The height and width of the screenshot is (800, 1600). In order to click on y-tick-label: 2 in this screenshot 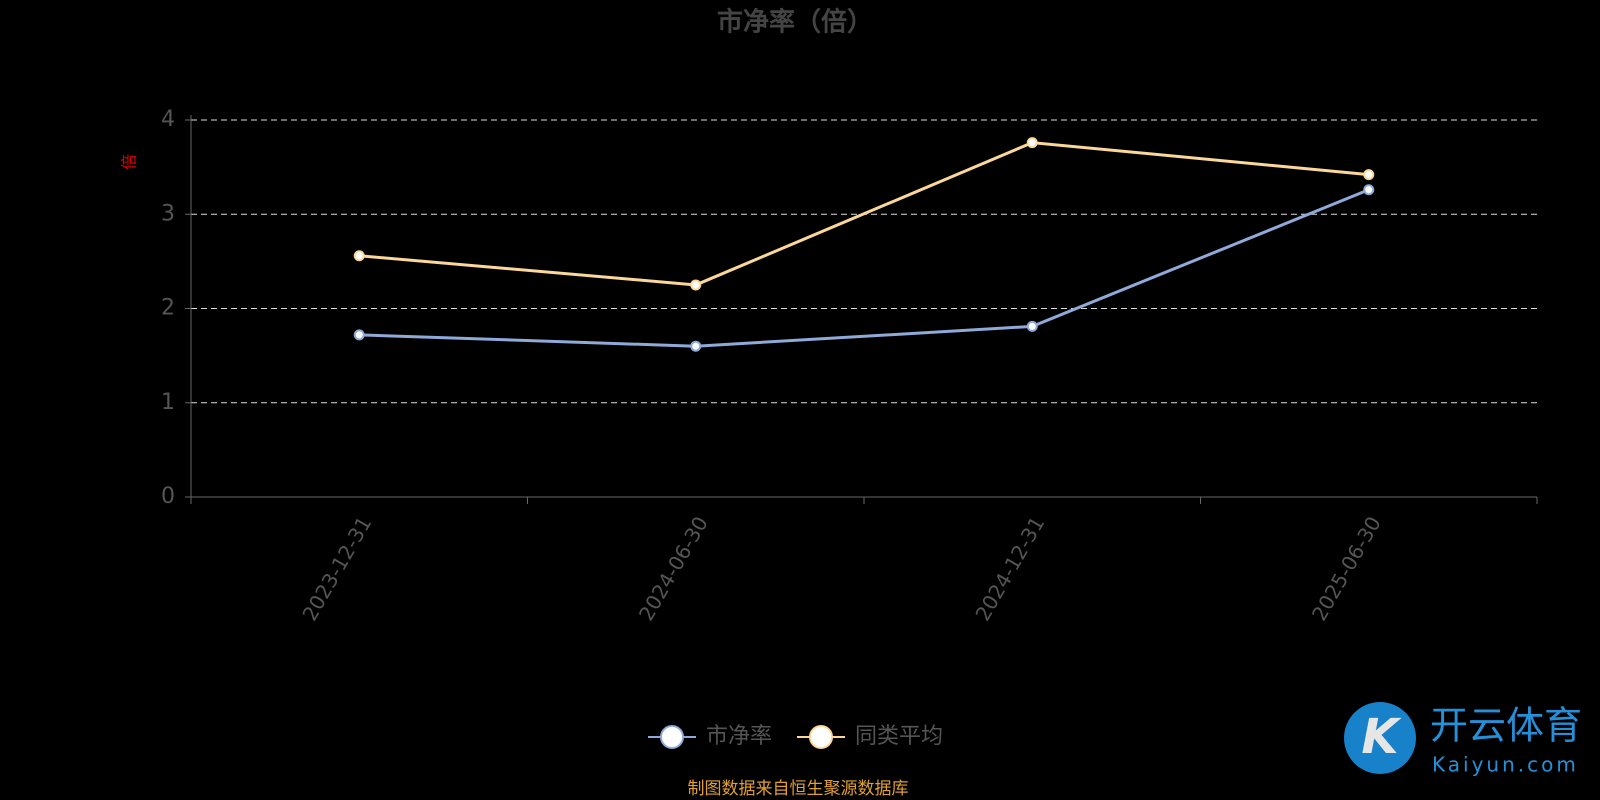, I will do `click(168, 308)`.